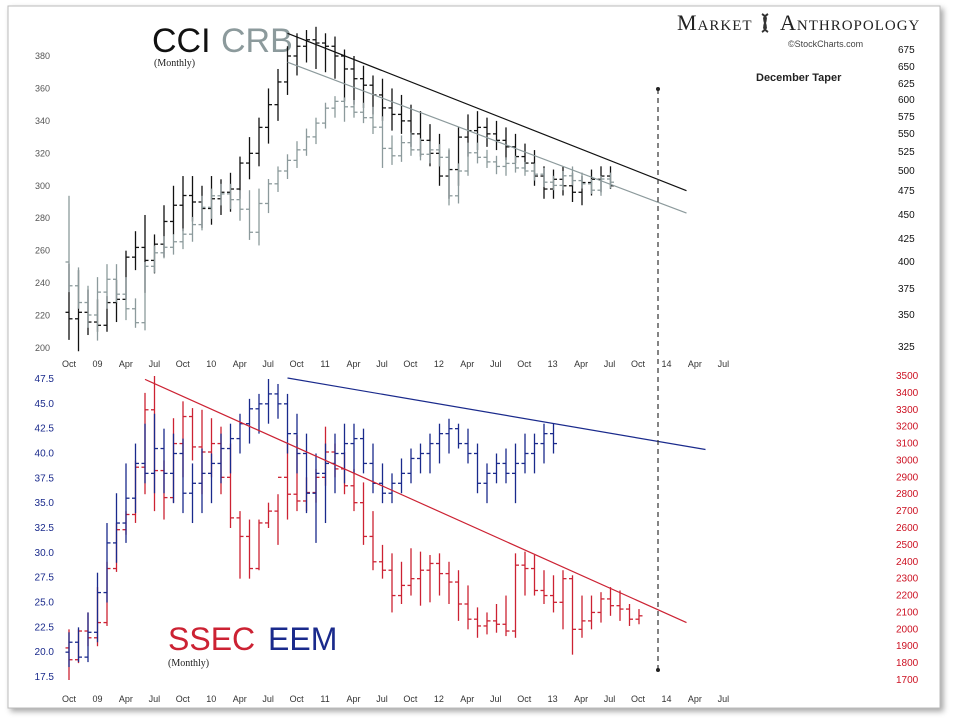 This screenshot has height=721, width=957. I want to click on top-right-tick: 675, so click(906, 50).